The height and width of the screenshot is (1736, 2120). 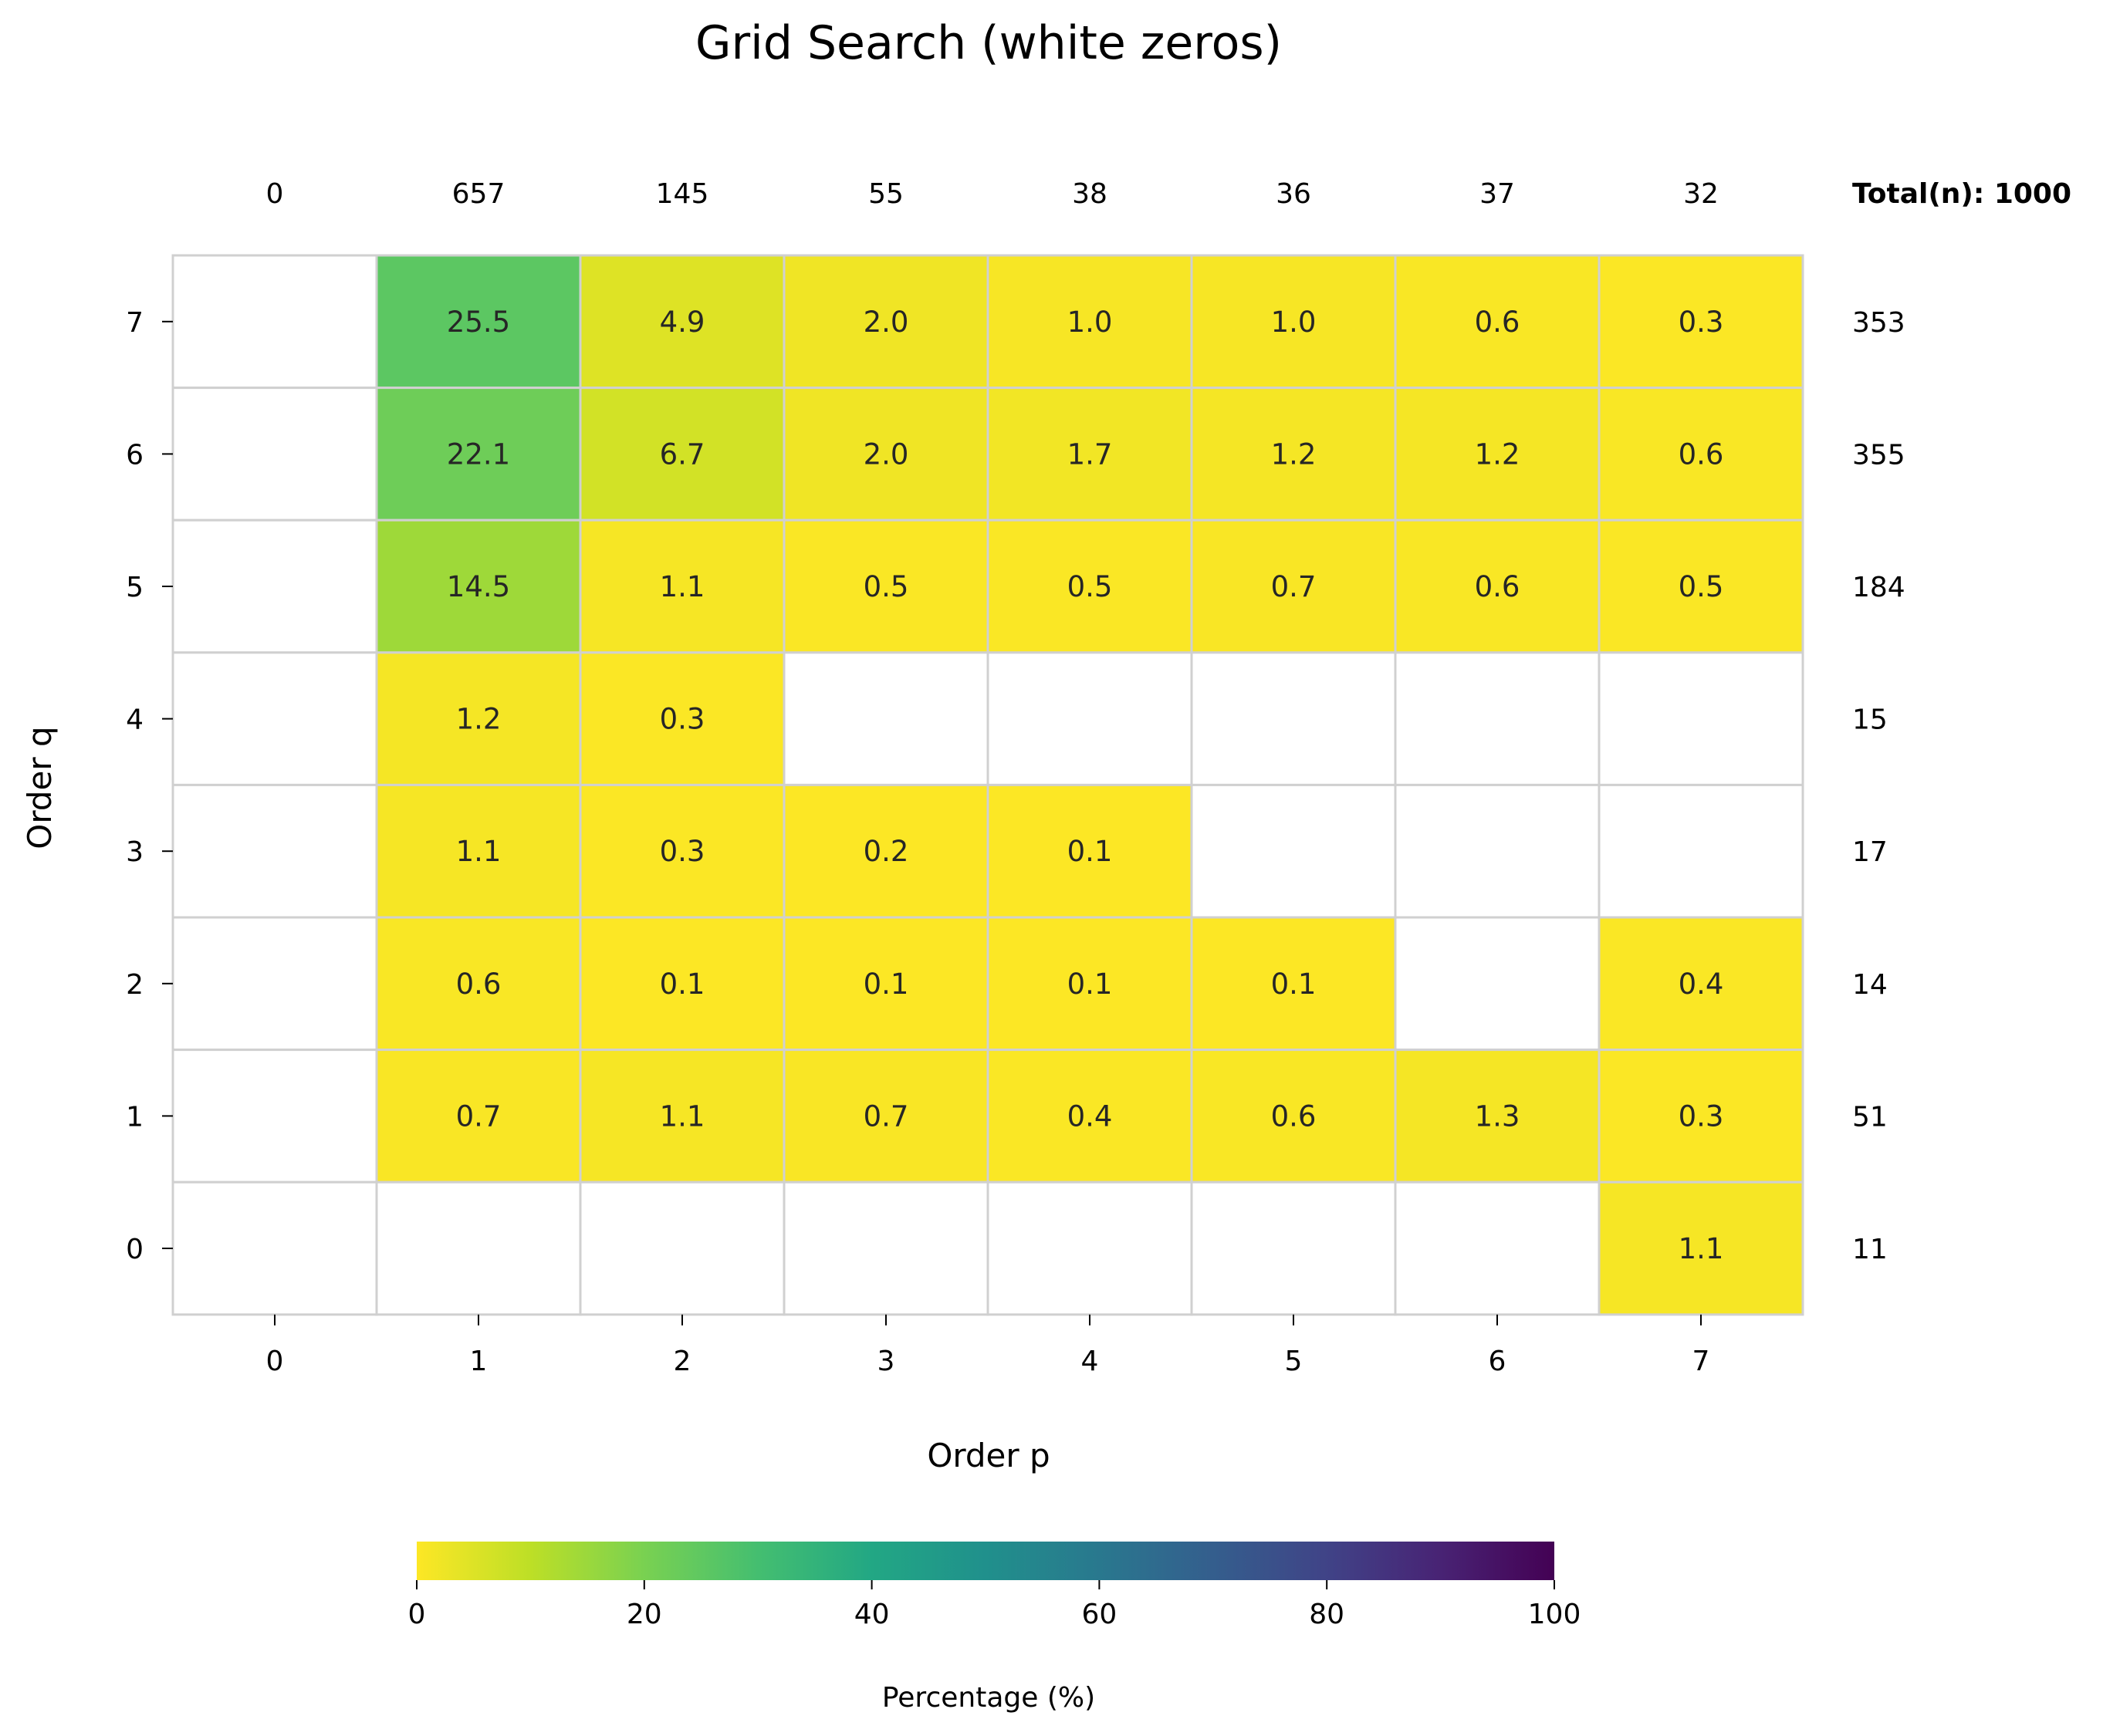 What do you see at coordinates (135, 587) in the screenshot?
I see `y-tick-label: 5` at bounding box center [135, 587].